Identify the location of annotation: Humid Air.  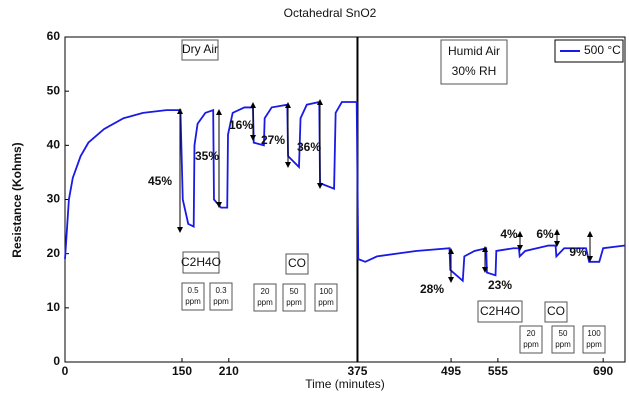
(474, 51).